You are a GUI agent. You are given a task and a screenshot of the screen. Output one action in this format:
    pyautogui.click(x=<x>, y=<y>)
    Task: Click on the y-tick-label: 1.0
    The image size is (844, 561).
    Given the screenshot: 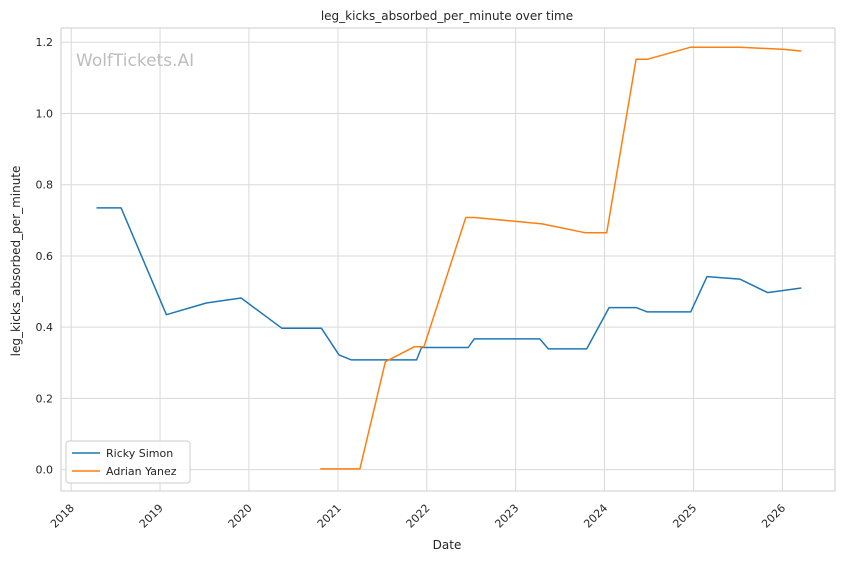 What is the action you would take?
    pyautogui.click(x=45, y=113)
    